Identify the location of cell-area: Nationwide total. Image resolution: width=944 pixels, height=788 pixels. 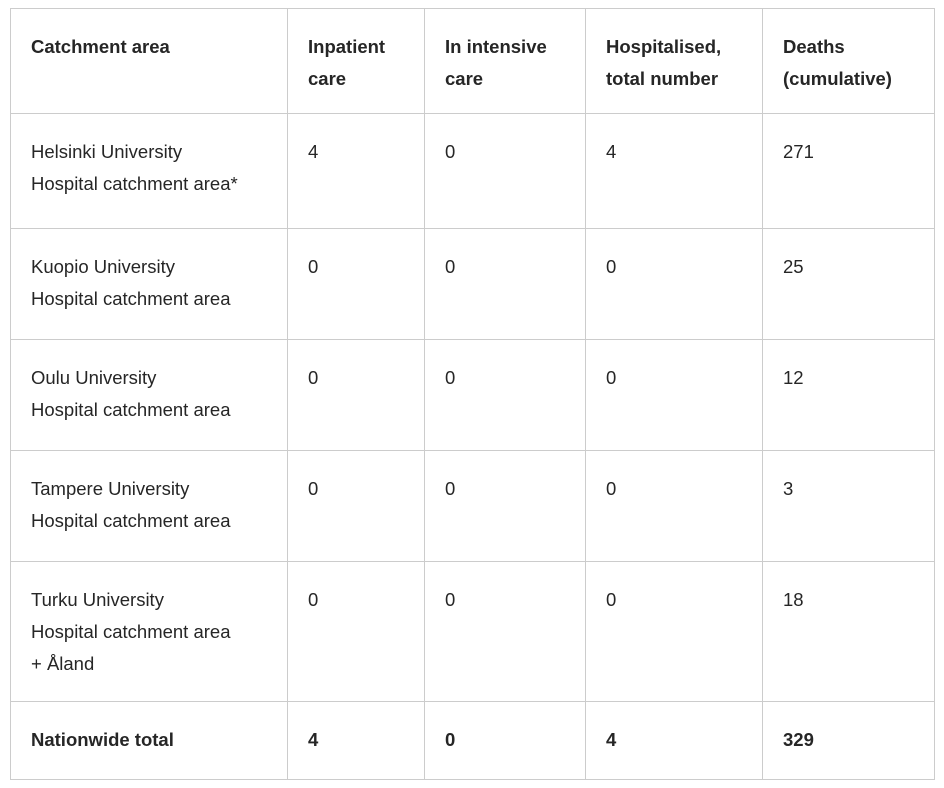
(149, 740).